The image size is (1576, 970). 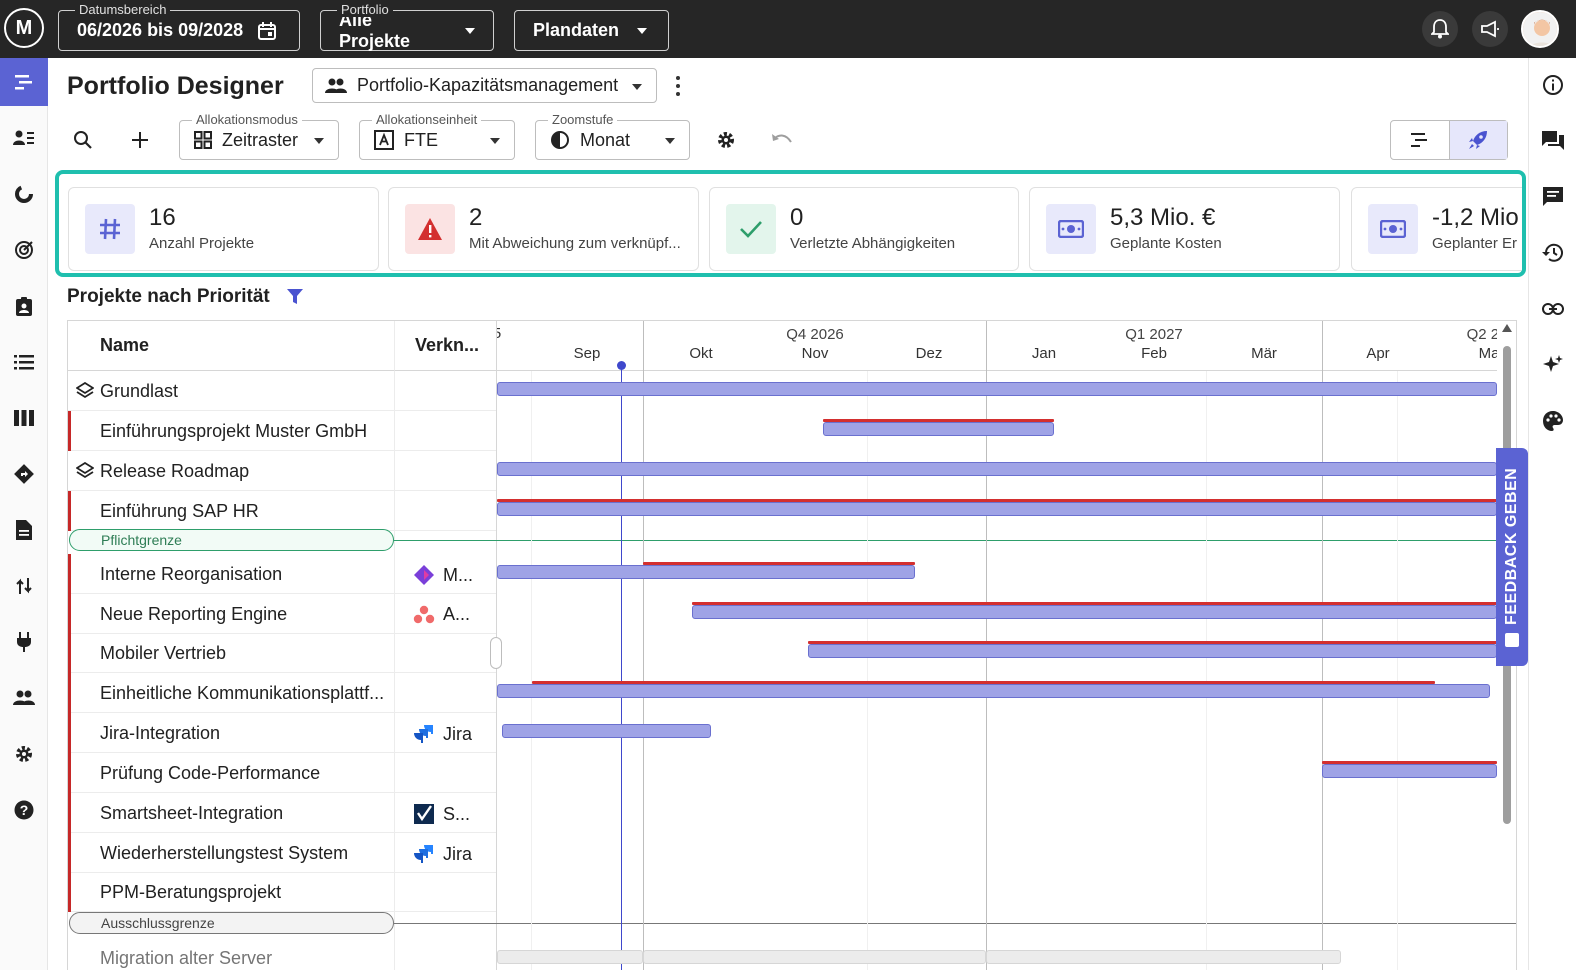 I want to click on exclusion-limit-marker: Ausschlussgrenze, so click(x=231, y=923).